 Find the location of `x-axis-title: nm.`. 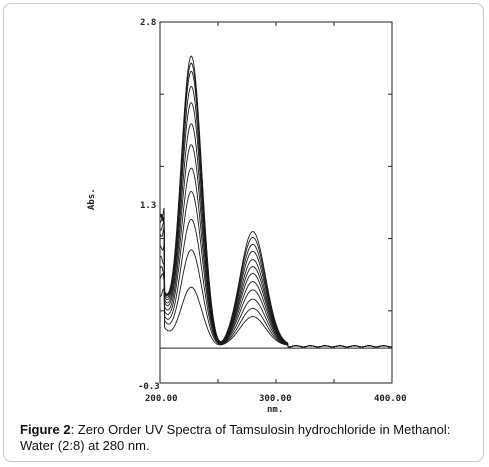

x-axis-title: nm. is located at coordinates (275, 410).